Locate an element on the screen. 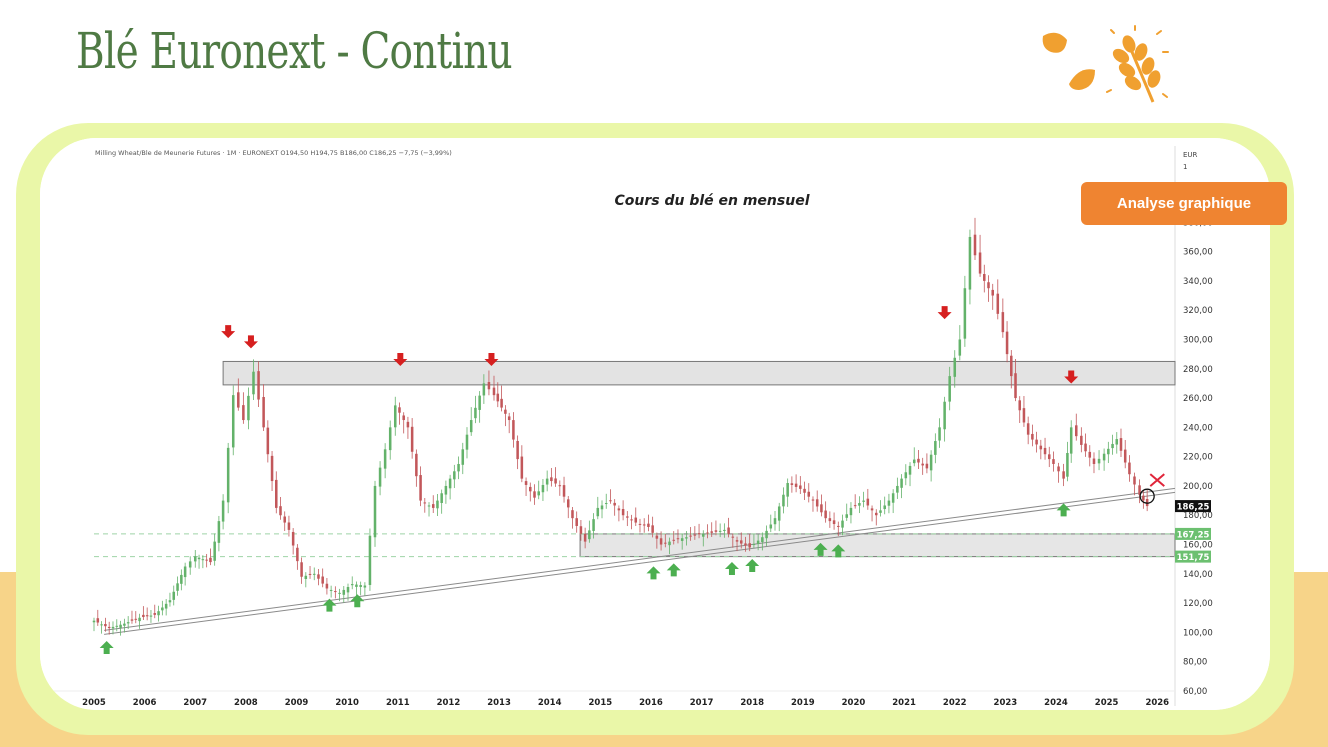 The height and width of the screenshot is (747, 1328). currency-sub-label: 1 is located at coordinates (1185, 167).